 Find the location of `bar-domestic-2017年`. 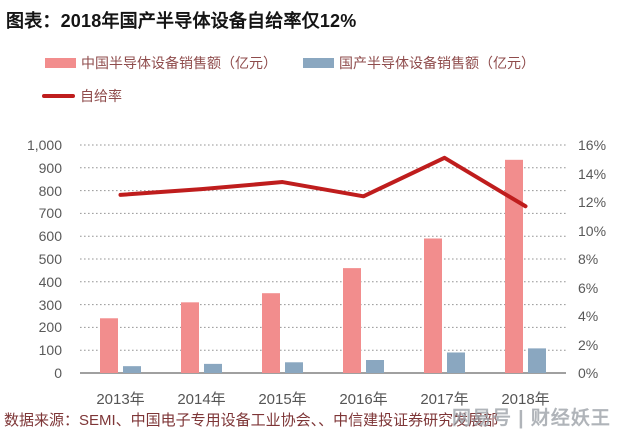

bar-domestic-2017年 is located at coordinates (456, 362).